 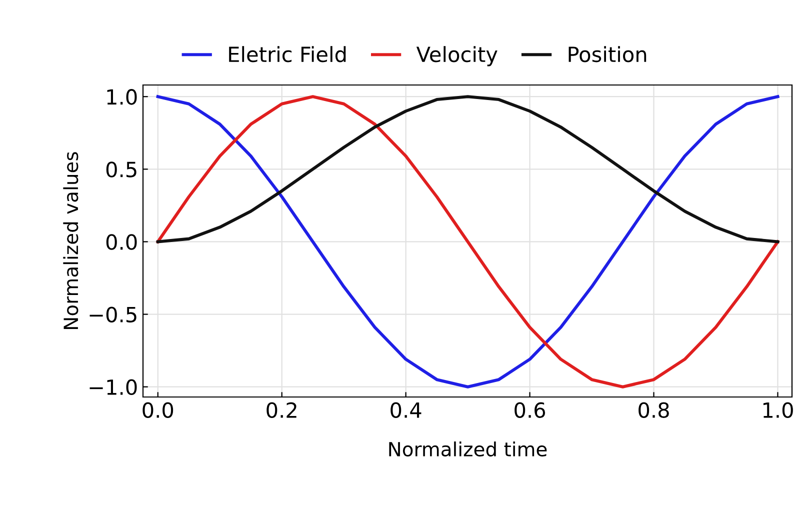 I want to click on y-tick-label: 0.5, so click(x=121, y=170).